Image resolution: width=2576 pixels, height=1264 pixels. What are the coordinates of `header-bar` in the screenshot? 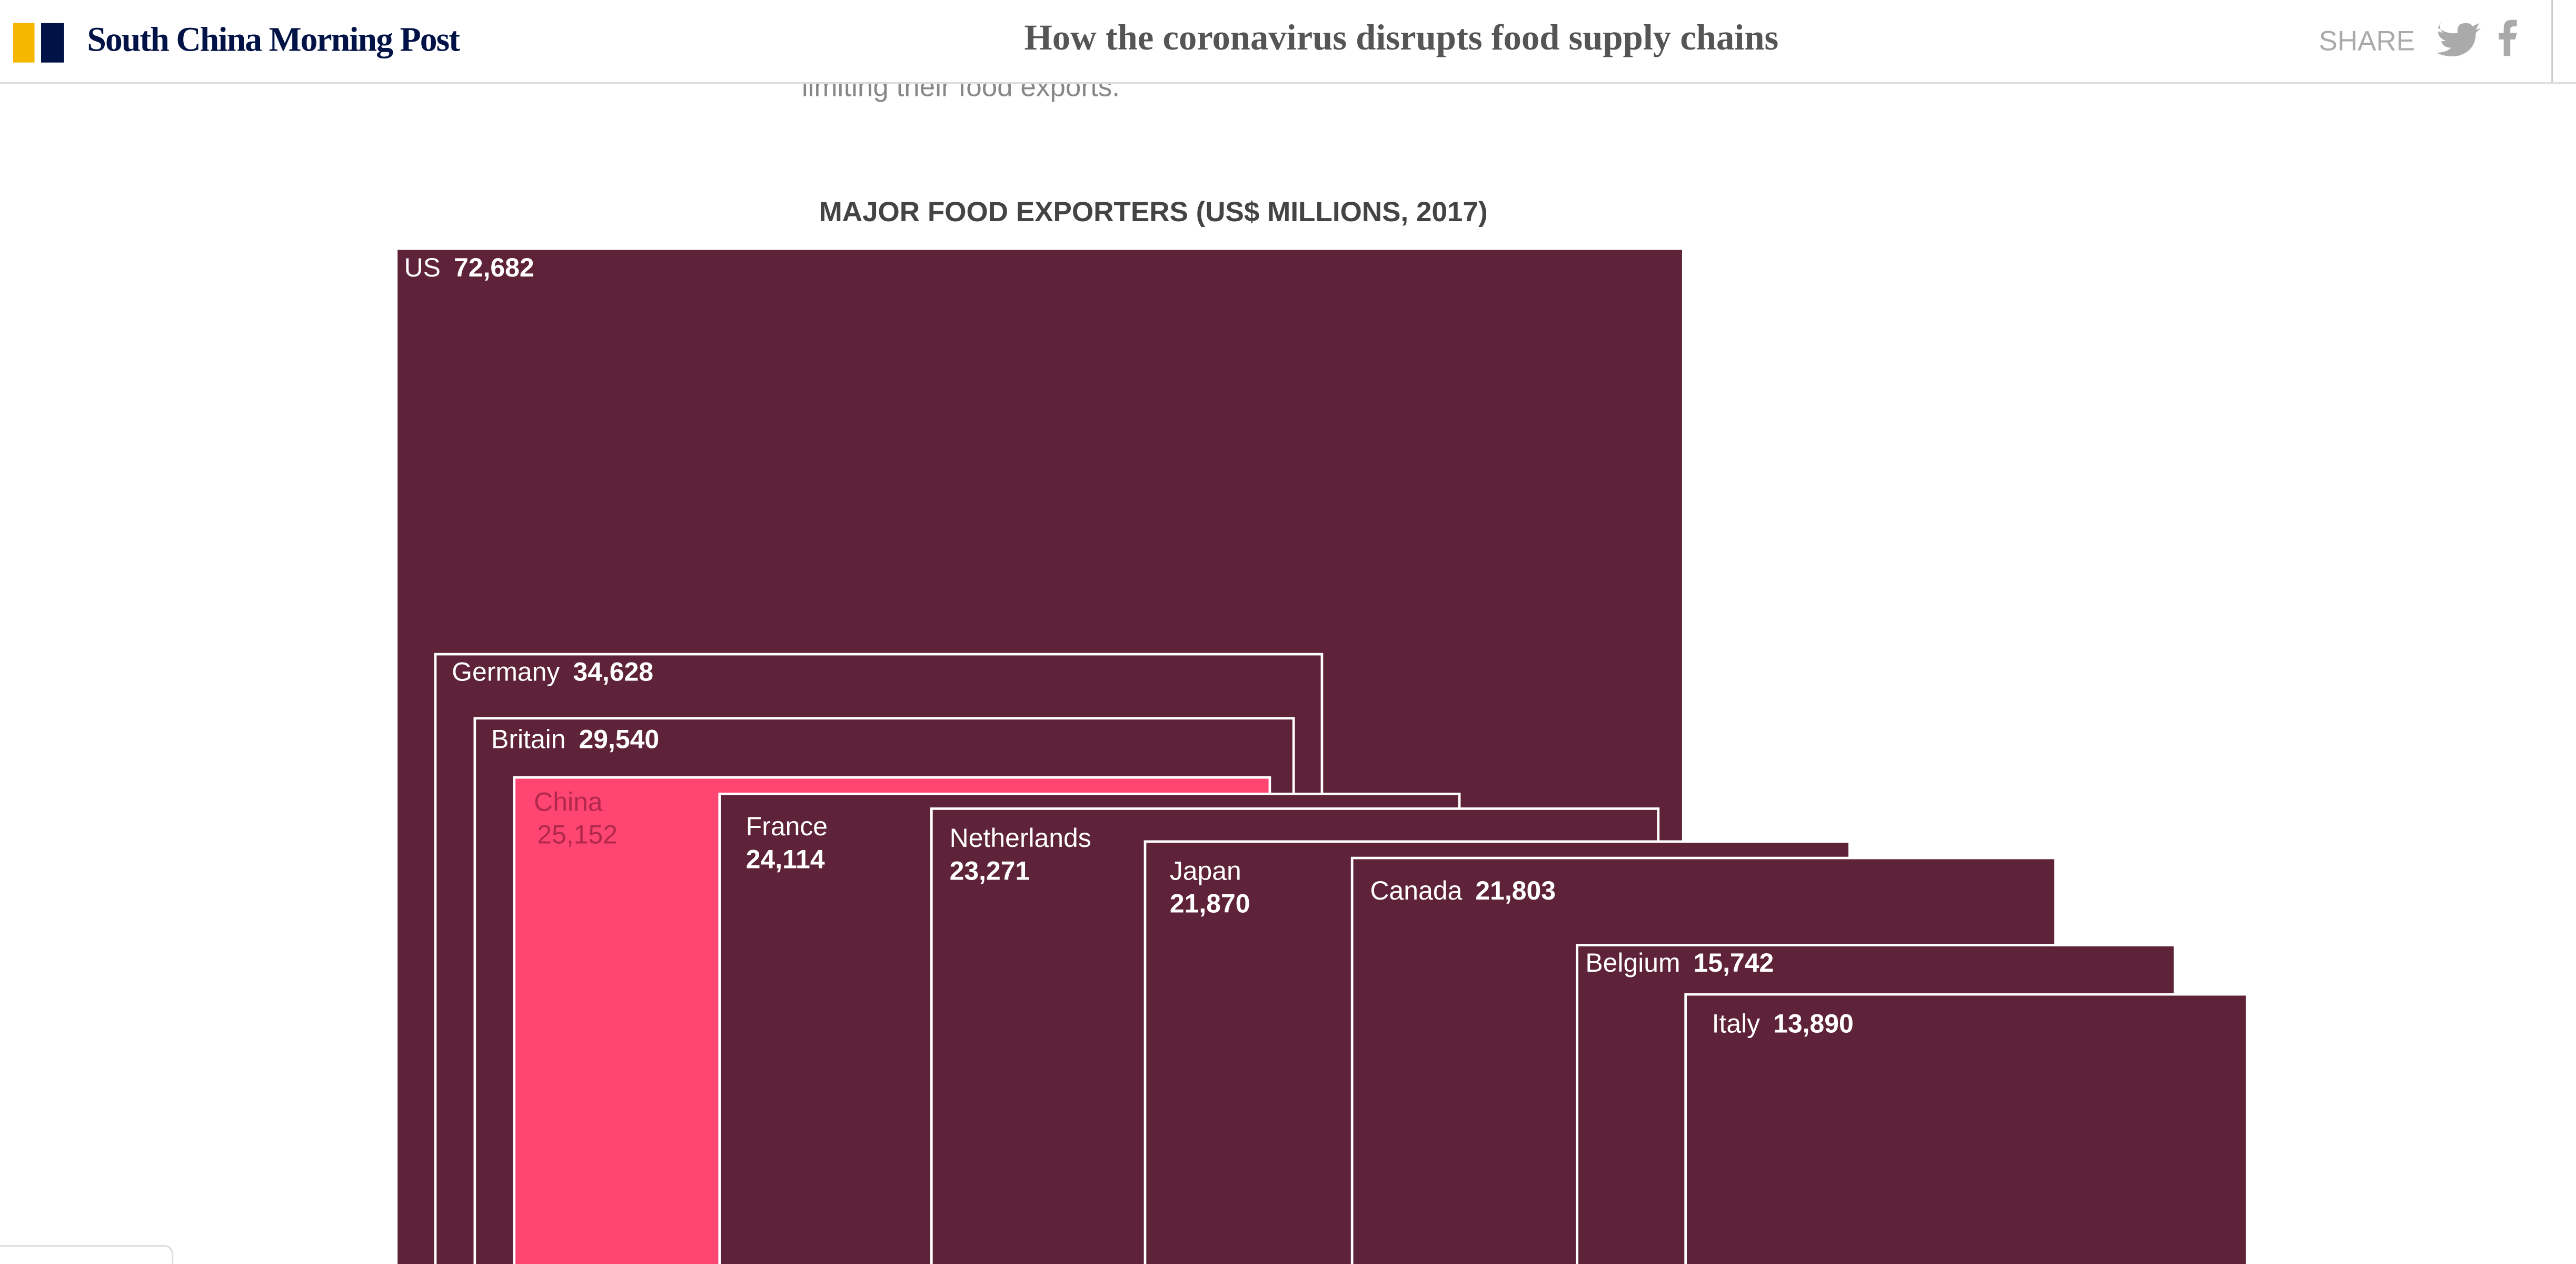 It's located at (1288, 41).